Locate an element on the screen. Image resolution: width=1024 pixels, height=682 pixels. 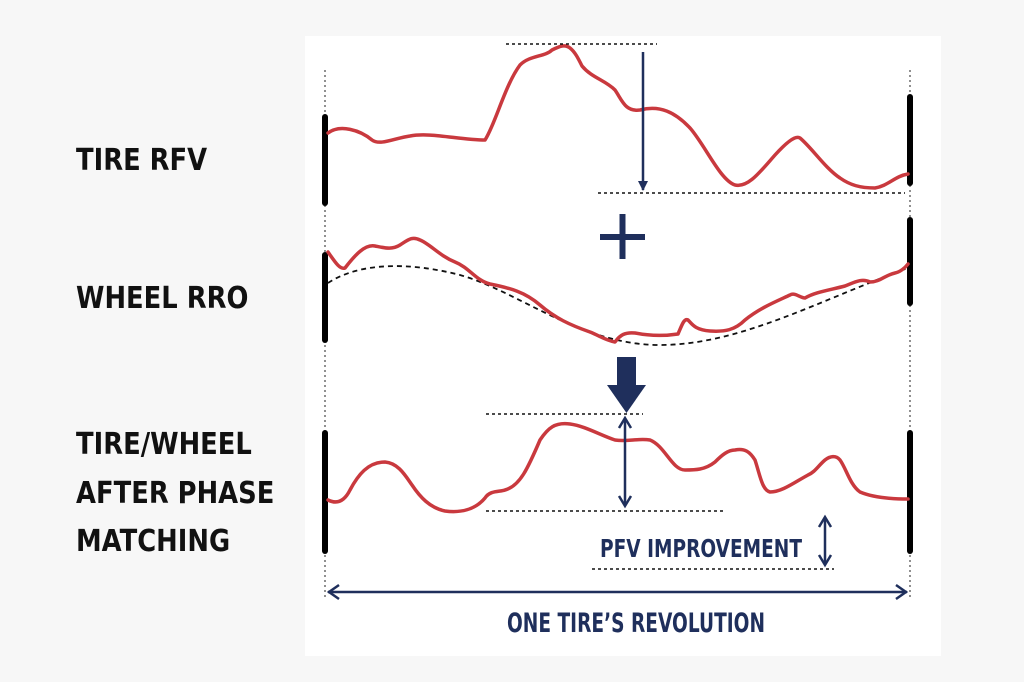
wheel-rro-curve is located at coordinates (618, 290).